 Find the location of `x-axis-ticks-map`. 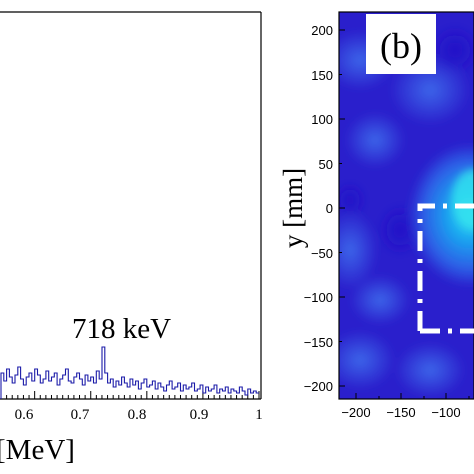

x-axis-ticks-map is located at coordinates (412, 396).